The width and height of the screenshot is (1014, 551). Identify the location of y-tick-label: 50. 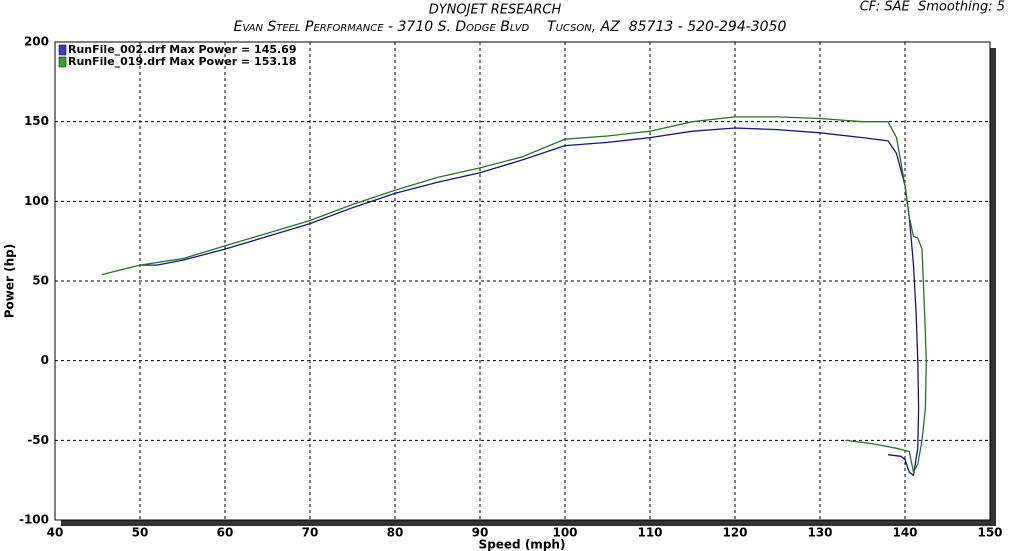
(40, 281).